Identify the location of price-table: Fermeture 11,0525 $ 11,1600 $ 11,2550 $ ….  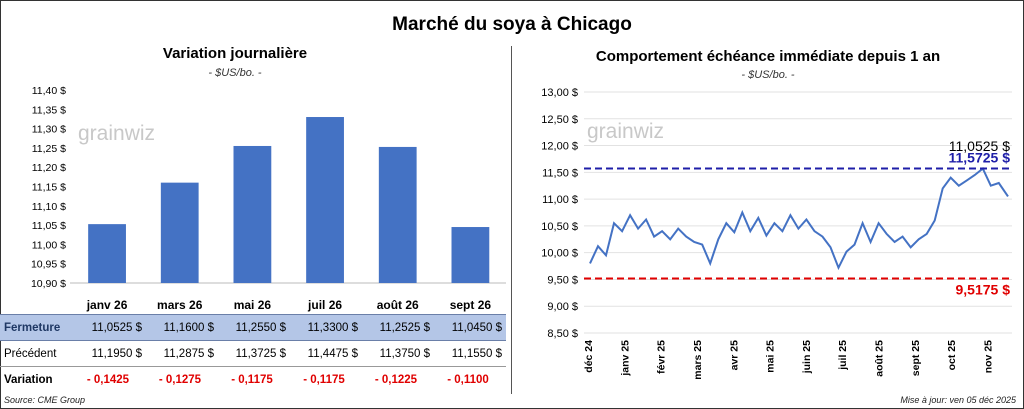
(253, 353).